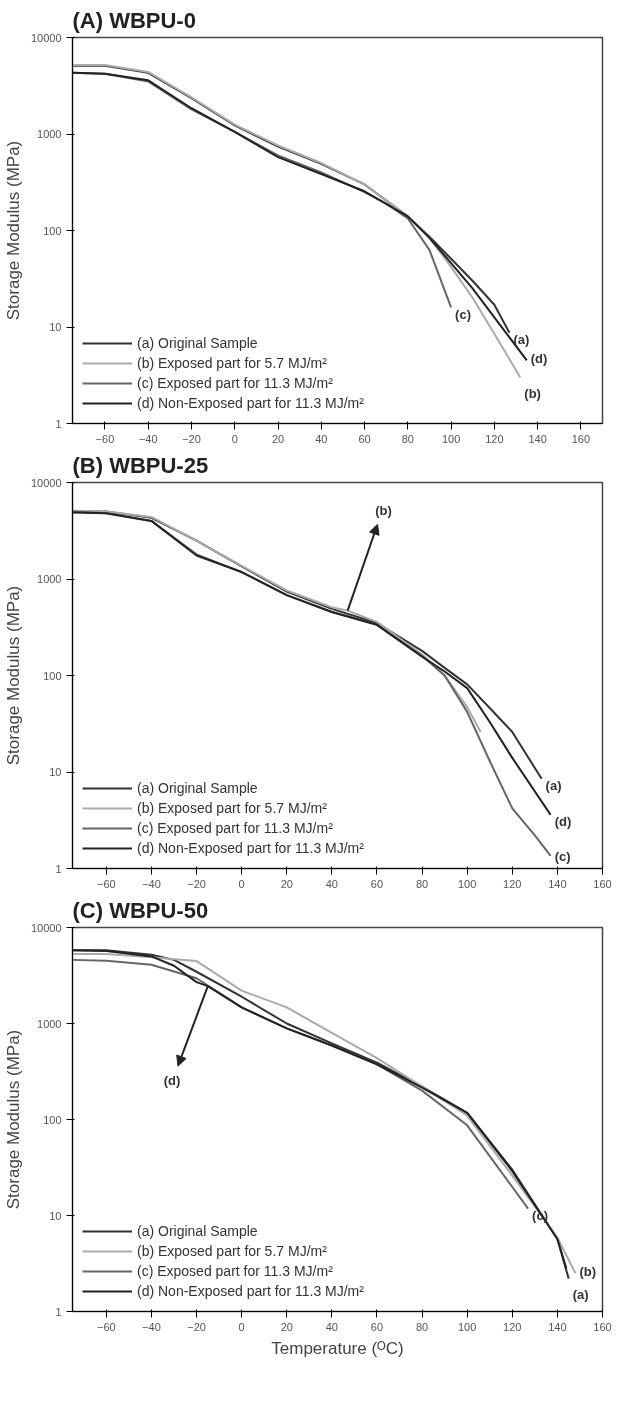 This screenshot has height=1410, width=622. I want to click on chart-title: (A) WBPU-0, so click(134, 20).